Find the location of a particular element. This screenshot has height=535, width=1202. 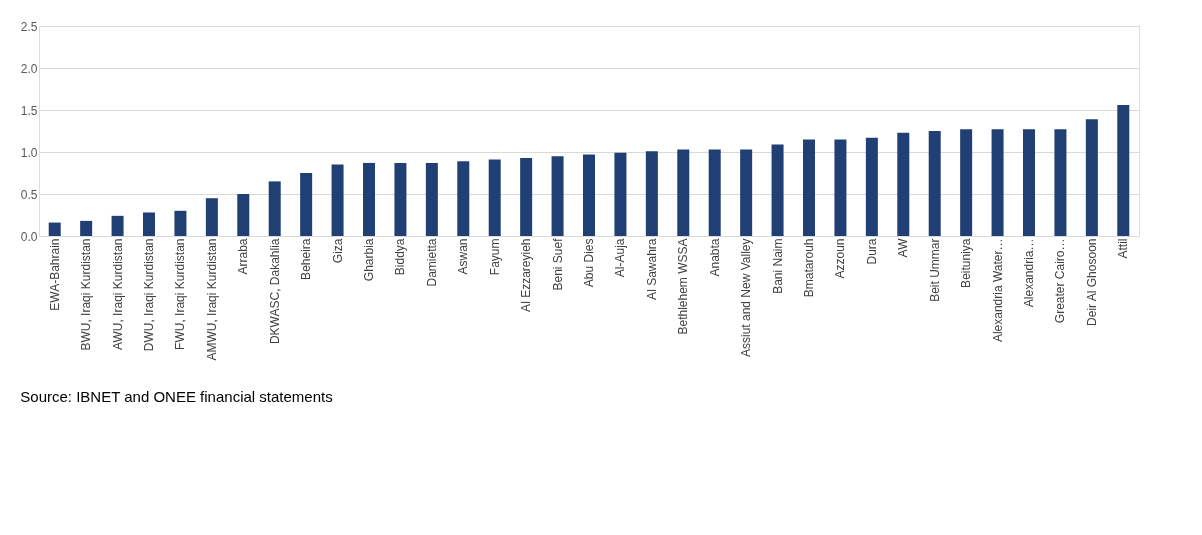

x-tick-label: Assiut and New Valley is located at coordinates (746, 297).